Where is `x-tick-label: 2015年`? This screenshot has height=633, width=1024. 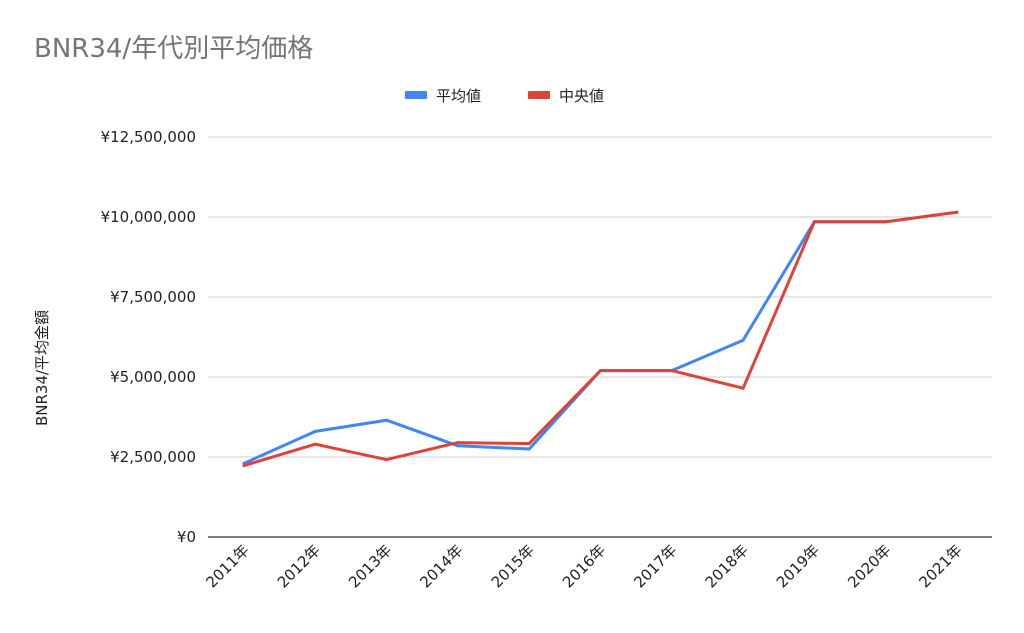 x-tick-label: 2015年 is located at coordinates (513, 566).